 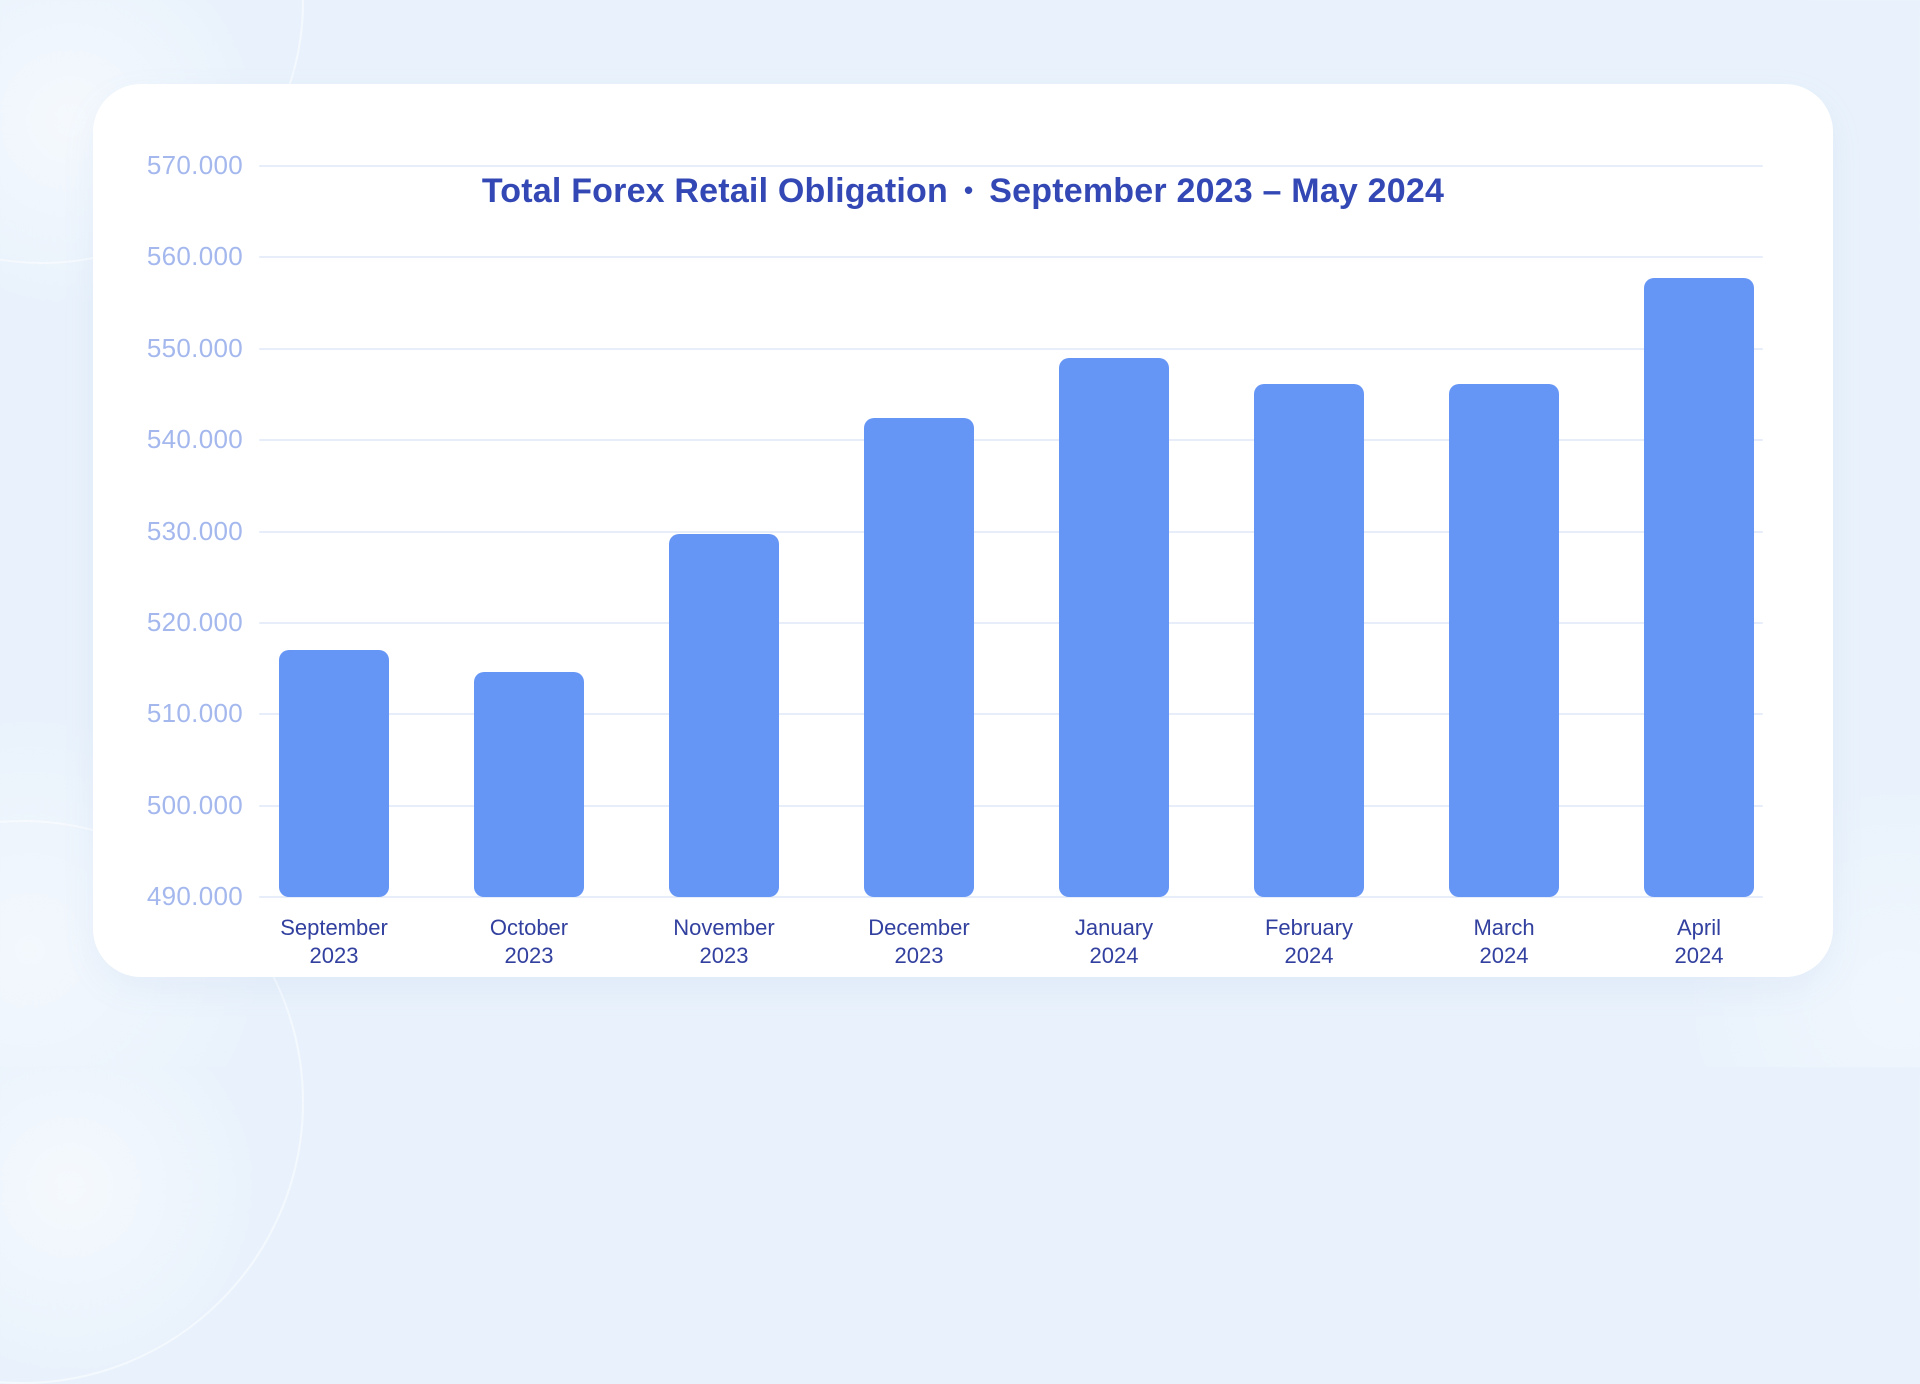 I want to click on x-axis-label-line: February, so click(x=1309, y=927).